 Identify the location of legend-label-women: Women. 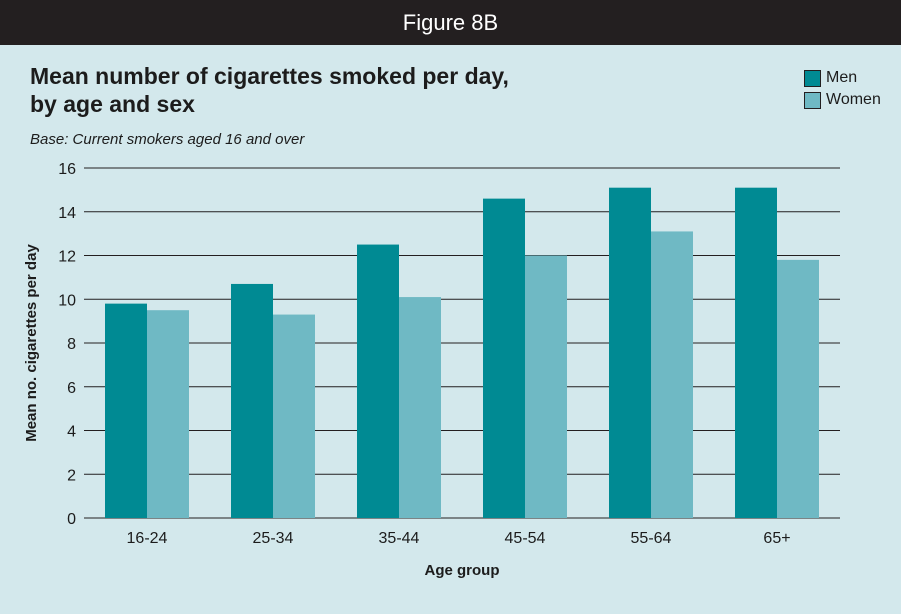
(853, 99).